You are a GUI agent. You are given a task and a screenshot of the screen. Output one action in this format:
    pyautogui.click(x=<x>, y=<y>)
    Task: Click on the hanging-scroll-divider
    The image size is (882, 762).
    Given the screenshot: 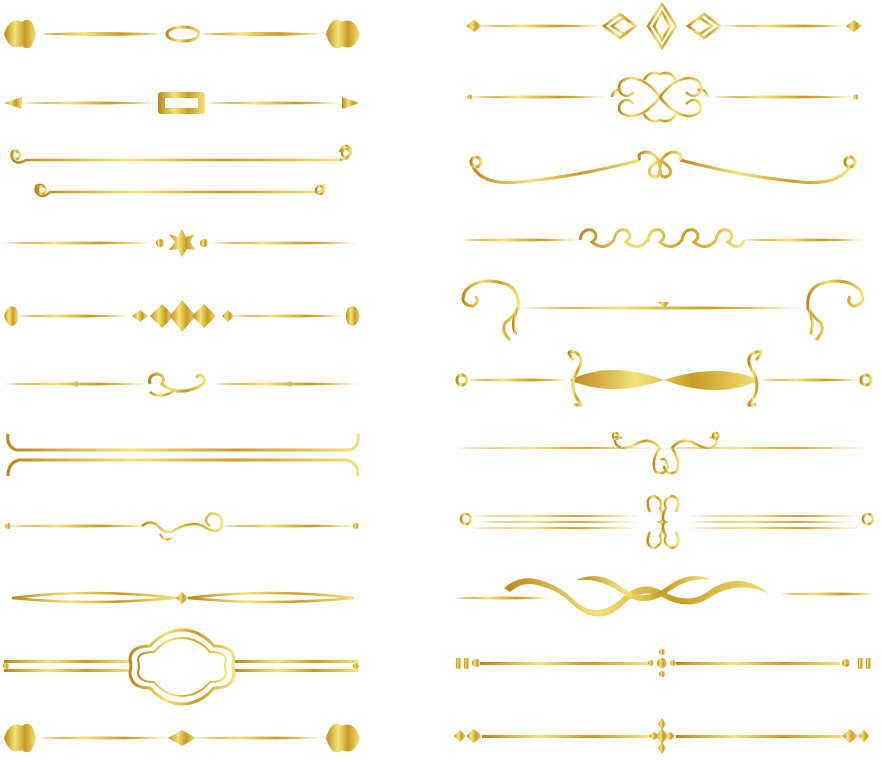 What is the action you would take?
    pyautogui.click(x=664, y=453)
    